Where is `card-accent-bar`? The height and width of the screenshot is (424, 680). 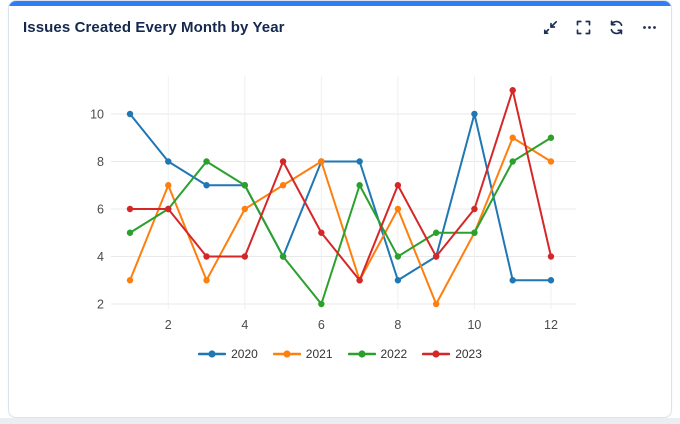 card-accent-bar is located at coordinates (340, 3).